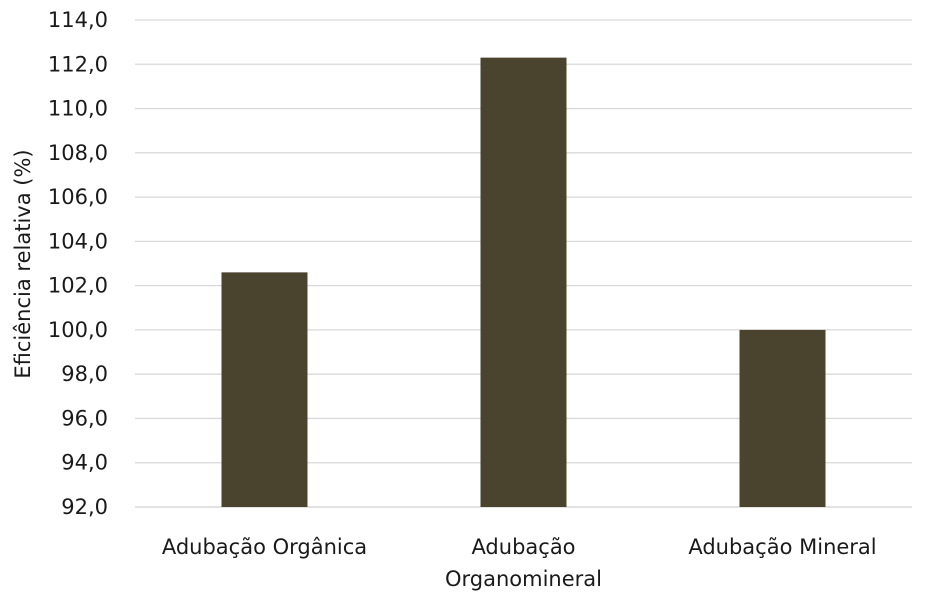 This screenshot has width=936, height=592. What do you see at coordinates (523, 547) in the screenshot?
I see `x-category-label: Adubação` at bounding box center [523, 547].